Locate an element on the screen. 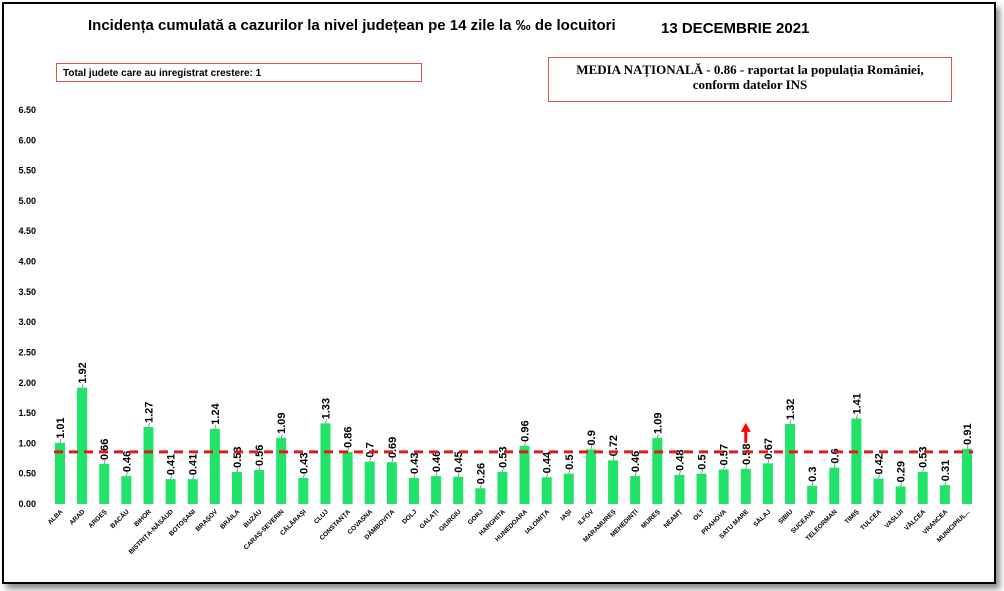 The height and width of the screenshot is (591, 1004). category-label: ARAD is located at coordinates (77, 517).